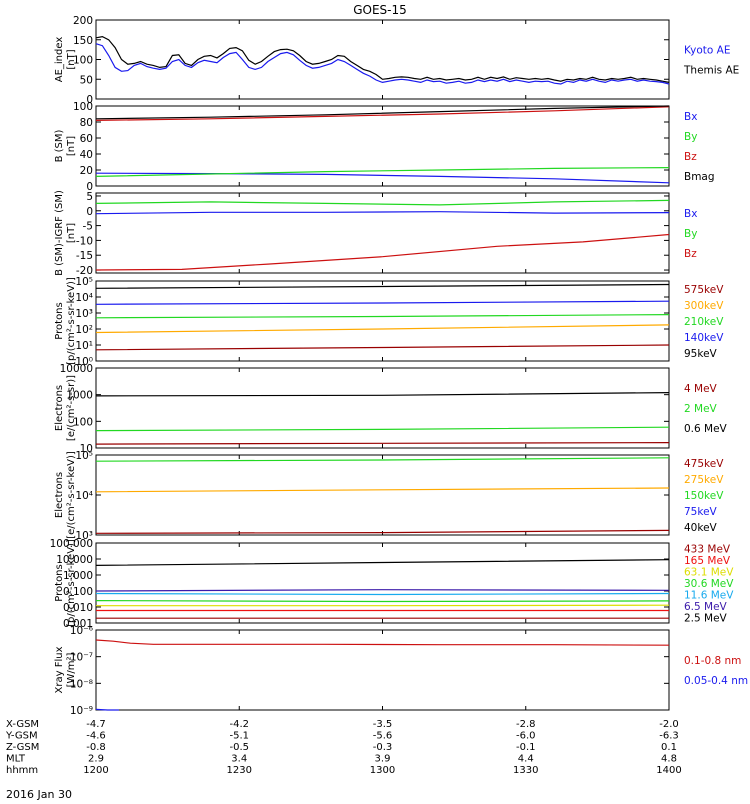 The height and width of the screenshot is (804, 750). Describe the element at coordinates (84, 330) in the screenshot. I see `y-tick-label: 10²` at that location.